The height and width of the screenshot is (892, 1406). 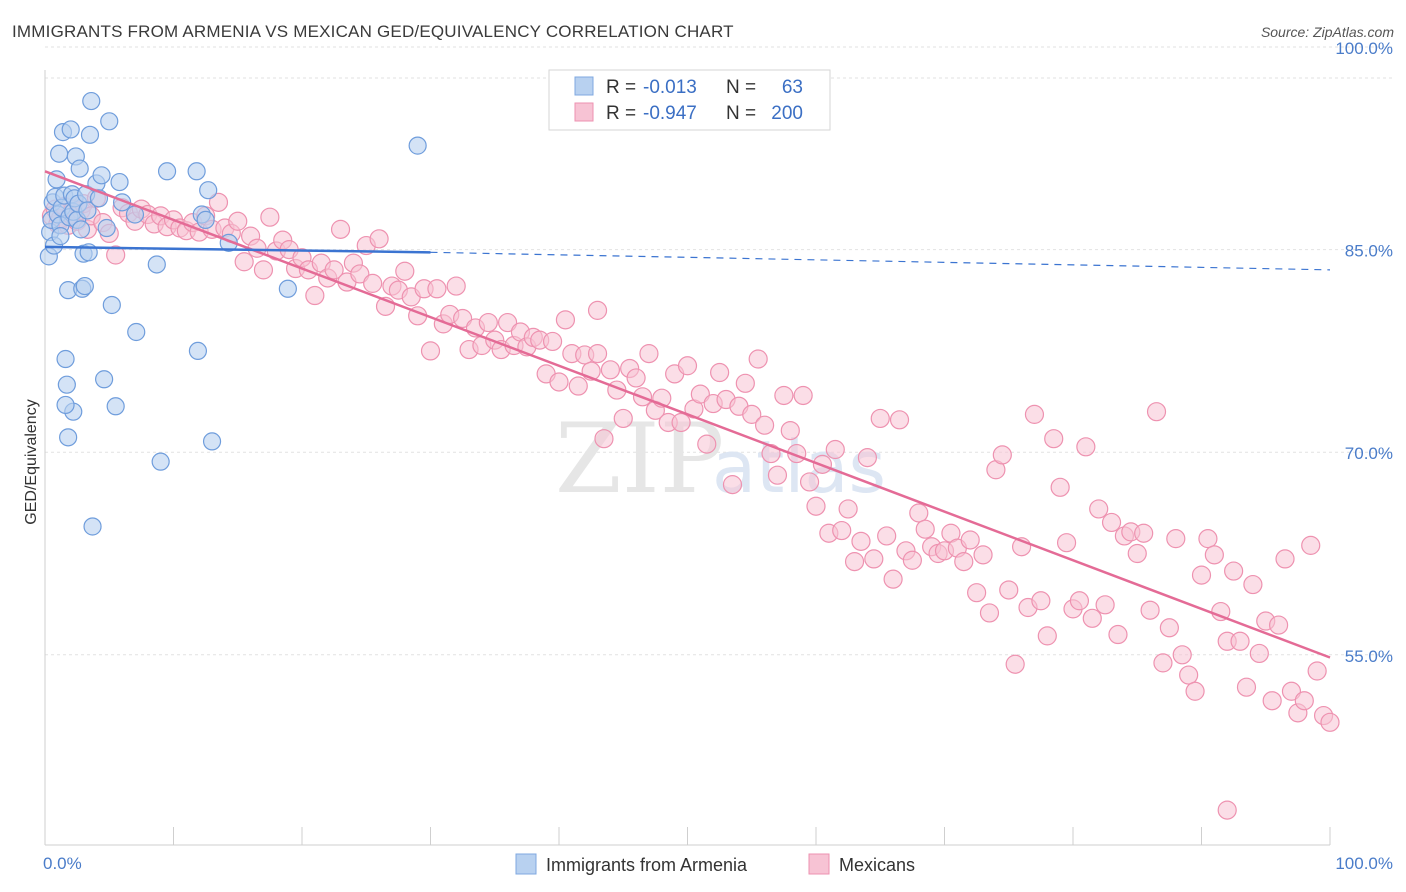 I want to click on bottom-legend-swatch-armenia, so click(x=526, y=864).